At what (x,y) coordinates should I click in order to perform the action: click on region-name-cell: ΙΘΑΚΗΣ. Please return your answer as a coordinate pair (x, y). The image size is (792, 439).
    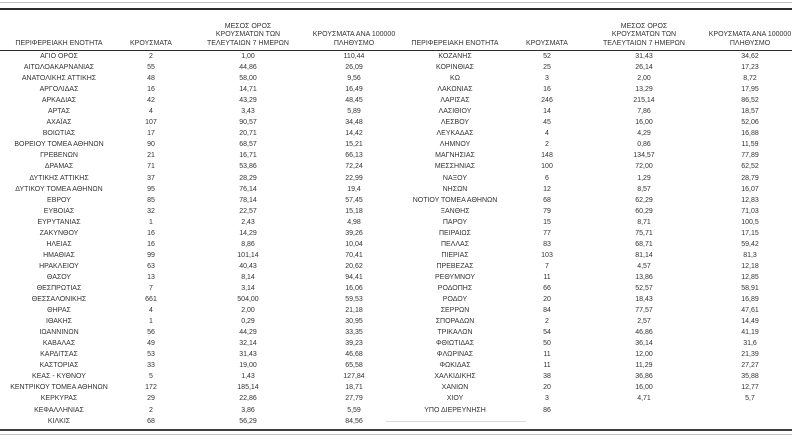
    Looking at the image, I should click on (59, 322).